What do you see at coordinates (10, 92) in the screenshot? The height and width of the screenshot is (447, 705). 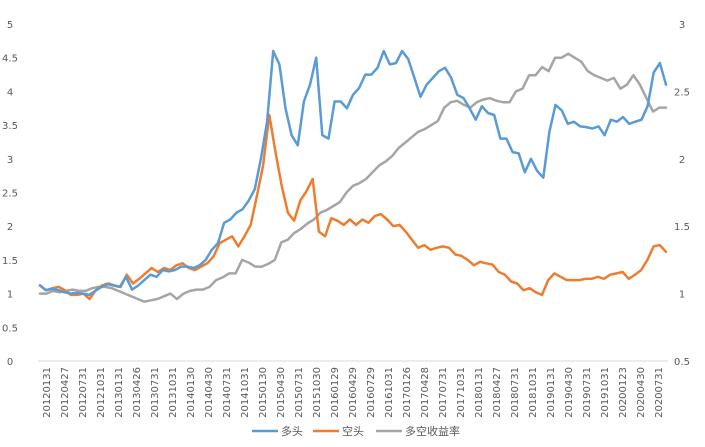 I see `left-y-tick-label: 4` at bounding box center [10, 92].